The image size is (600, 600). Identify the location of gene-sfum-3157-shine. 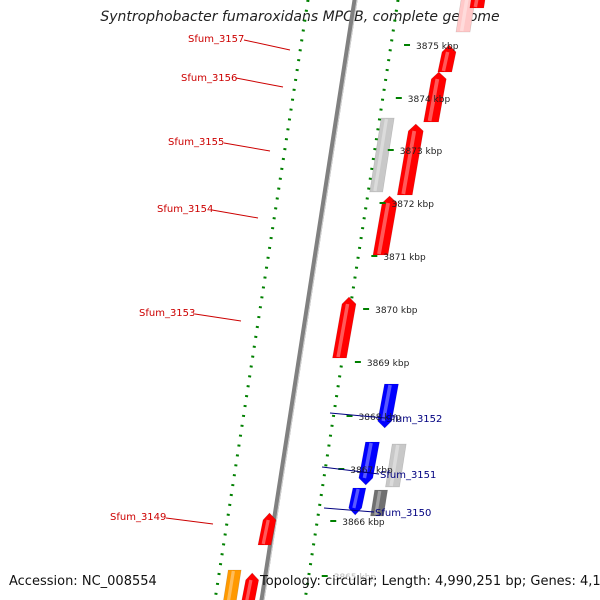
(445, 61).